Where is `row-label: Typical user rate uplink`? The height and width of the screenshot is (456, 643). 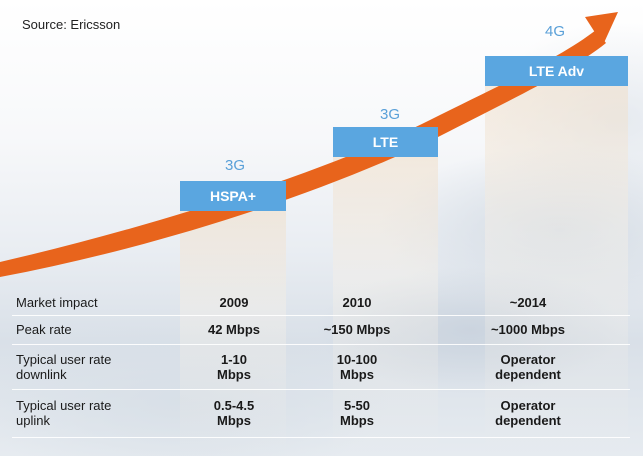
row-label: Typical user rate uplink is located at coordinates (96, 413).